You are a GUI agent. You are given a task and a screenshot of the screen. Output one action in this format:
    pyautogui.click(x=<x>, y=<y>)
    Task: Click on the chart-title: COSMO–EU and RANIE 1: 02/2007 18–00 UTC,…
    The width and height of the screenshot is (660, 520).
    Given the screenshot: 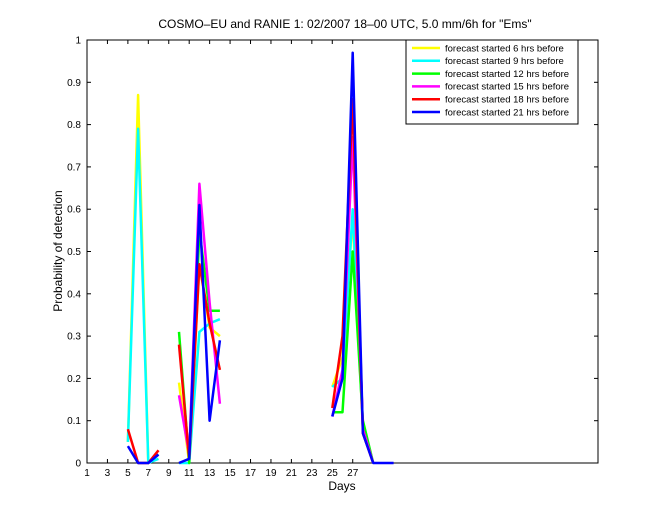 What is the action you would take?
    pyautogui.click(x=344, y=24)
    